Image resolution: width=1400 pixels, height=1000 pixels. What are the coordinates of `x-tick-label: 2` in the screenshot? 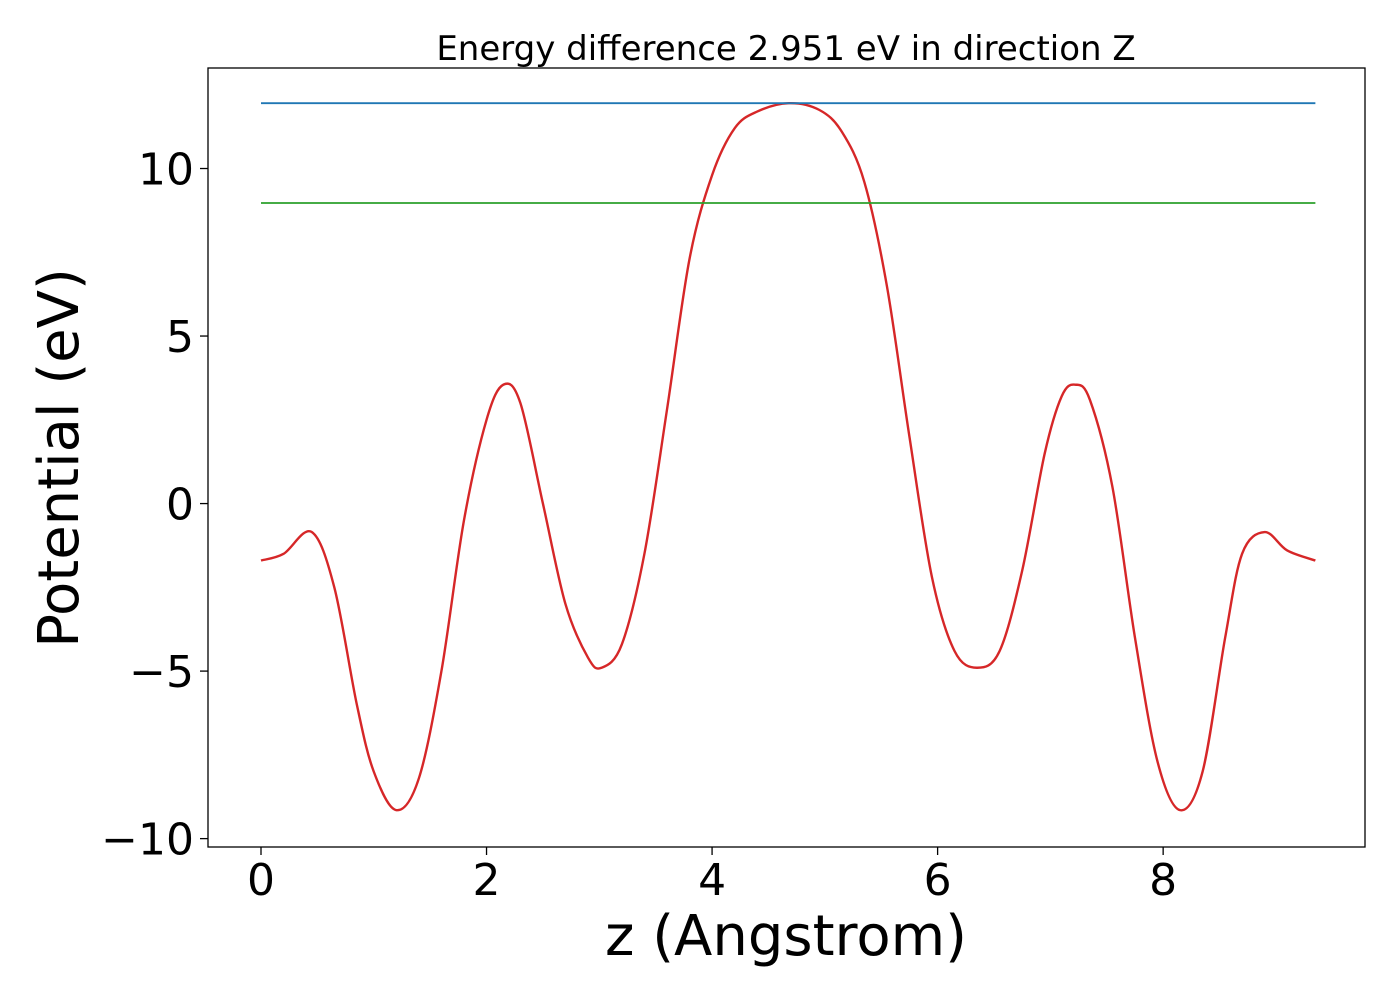 It's located at (487, 880).